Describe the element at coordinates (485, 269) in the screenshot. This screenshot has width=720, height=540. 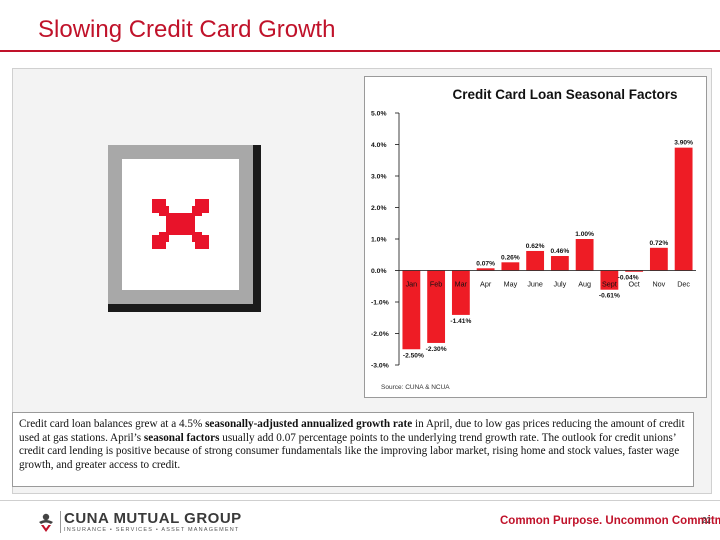
I see `bar-apr` at that location.